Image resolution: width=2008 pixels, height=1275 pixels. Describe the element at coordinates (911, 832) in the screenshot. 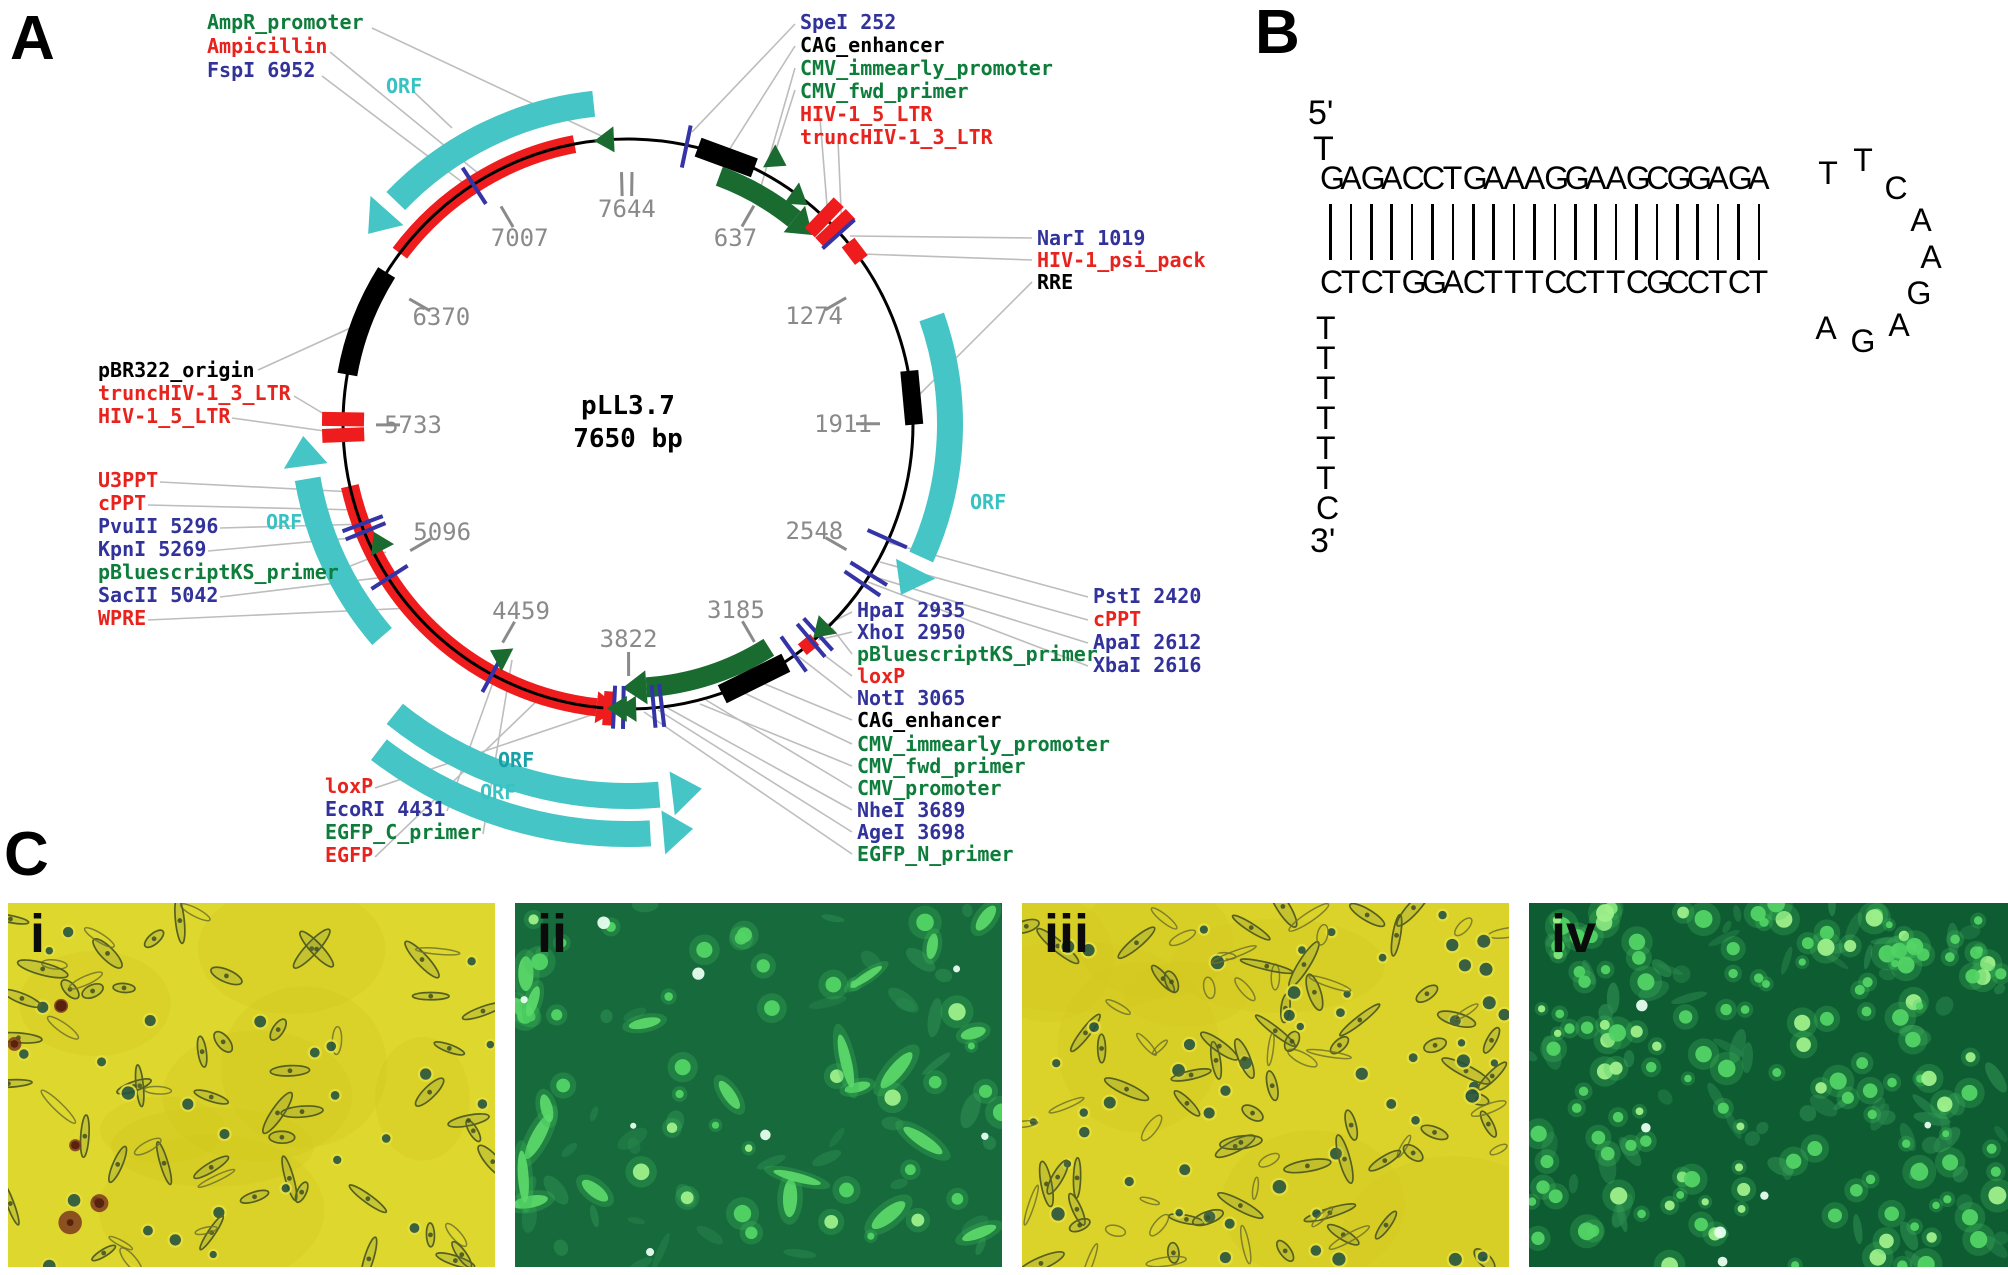

I see `plasmid-label-agei-3698: AgeI 3698` at that location.